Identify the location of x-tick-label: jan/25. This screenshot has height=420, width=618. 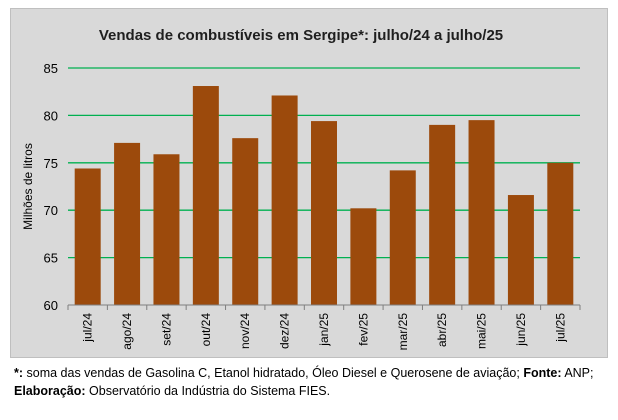
(324, 330).